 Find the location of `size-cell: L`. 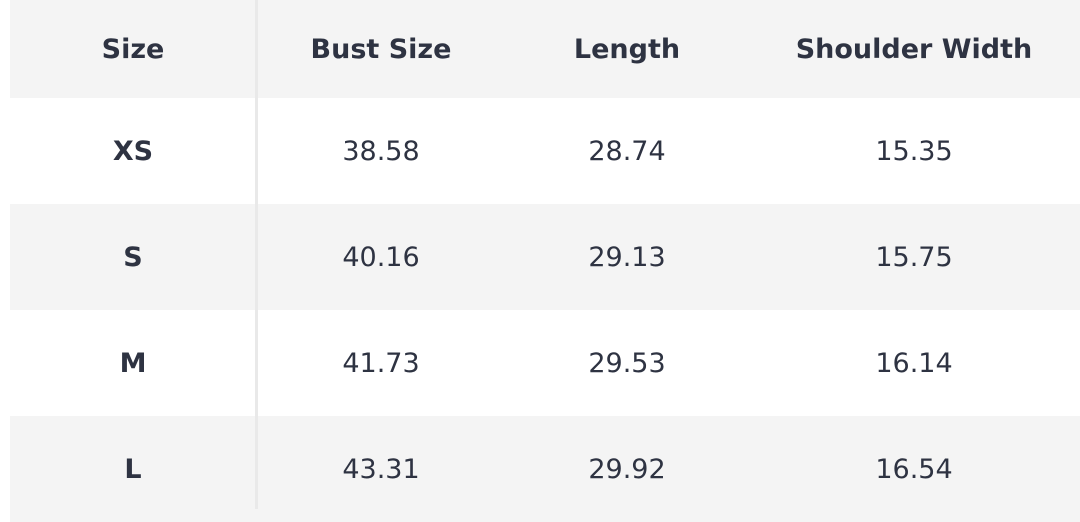

size-cell: L is located at coordinates (133, 469).